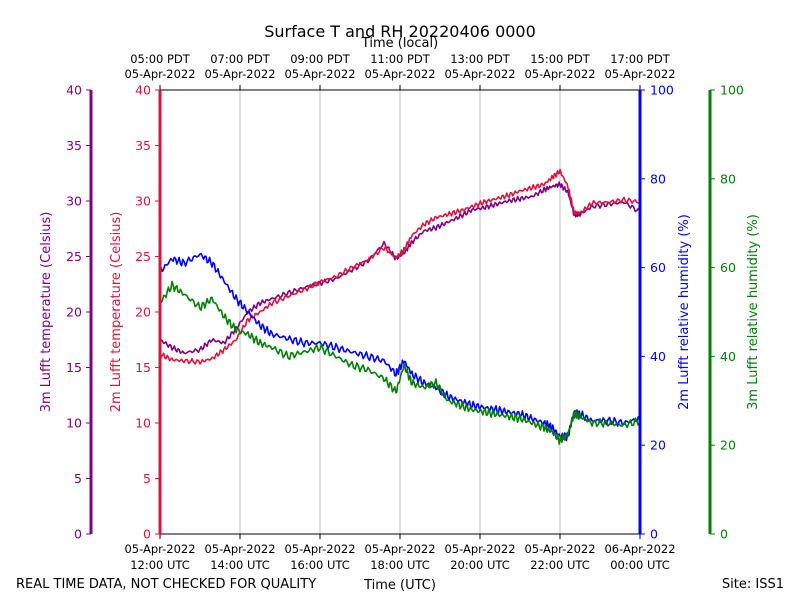 This screenshot has height=600, width=800. Describe the element at coordinates (399, 585) in the screenshot. I see `bottom-x-axis-label: Time (UTC)` at that location.